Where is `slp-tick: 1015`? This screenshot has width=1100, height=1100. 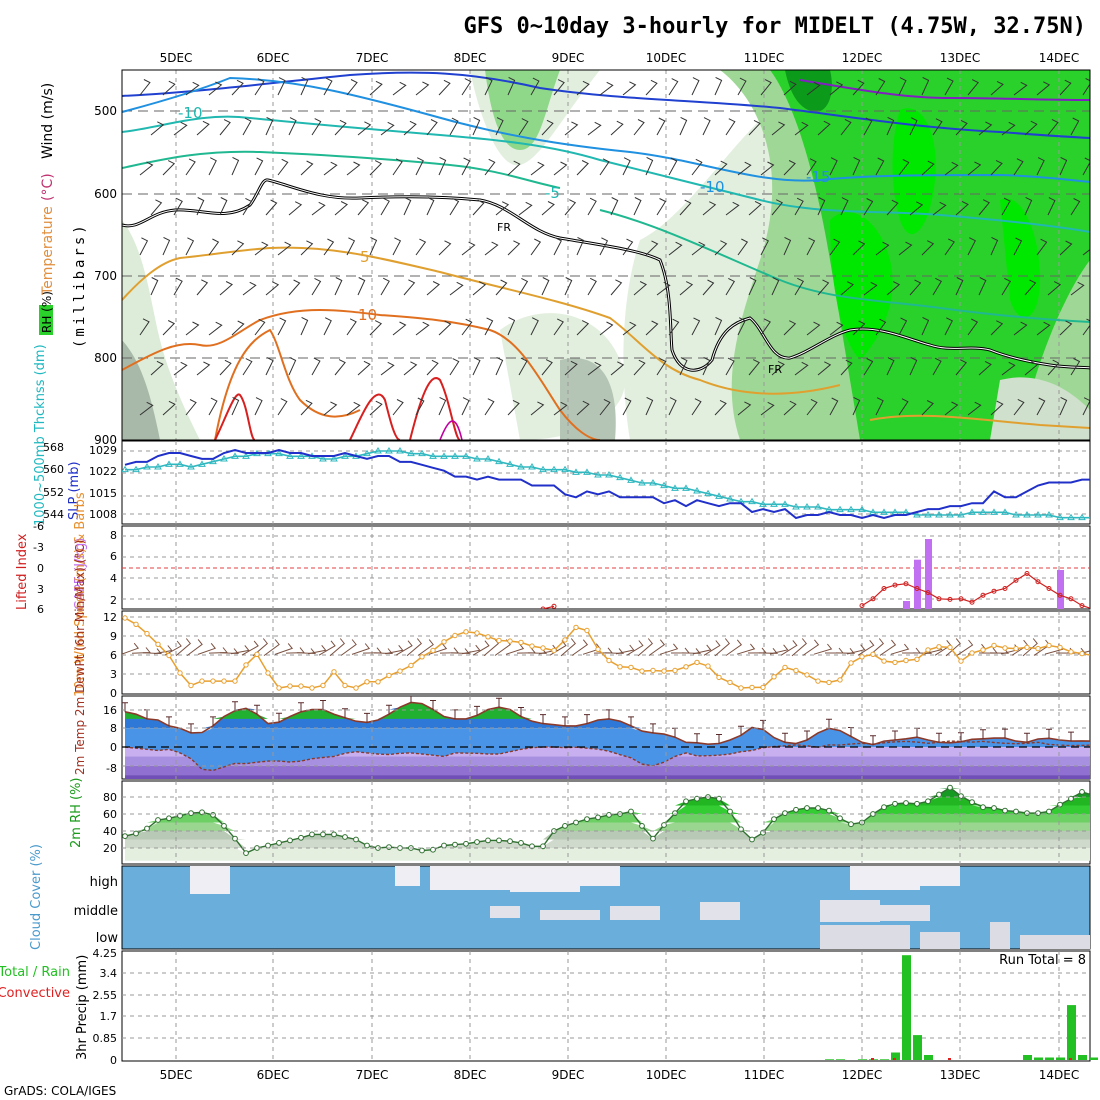 slp-tick: 1015 is located at coordinates (103, 493).